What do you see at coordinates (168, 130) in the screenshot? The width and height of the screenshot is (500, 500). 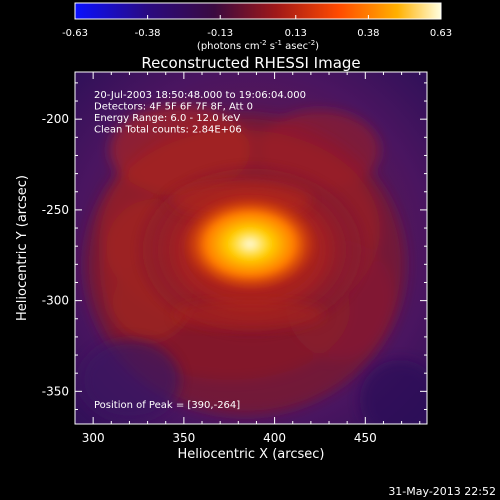 I see `info-line: Clean Total counts: 2.84E+06` at bounding box center [168, 130].